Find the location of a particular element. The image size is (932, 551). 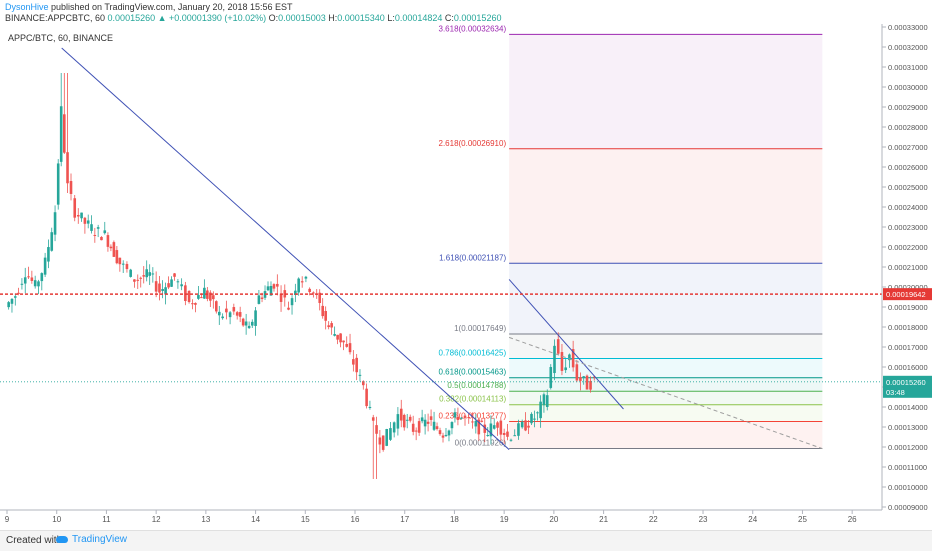

trendline is located at coordinates (566, 344).